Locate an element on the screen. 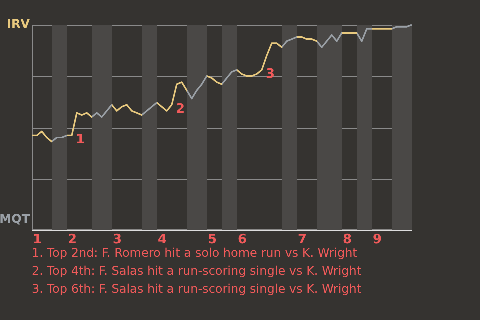 The height and width of the screenshot is (320, 480). text: 3. Top 6th: F. Salas hit a run-scoring single vs K. Wright is located at coordinates (197, 289).